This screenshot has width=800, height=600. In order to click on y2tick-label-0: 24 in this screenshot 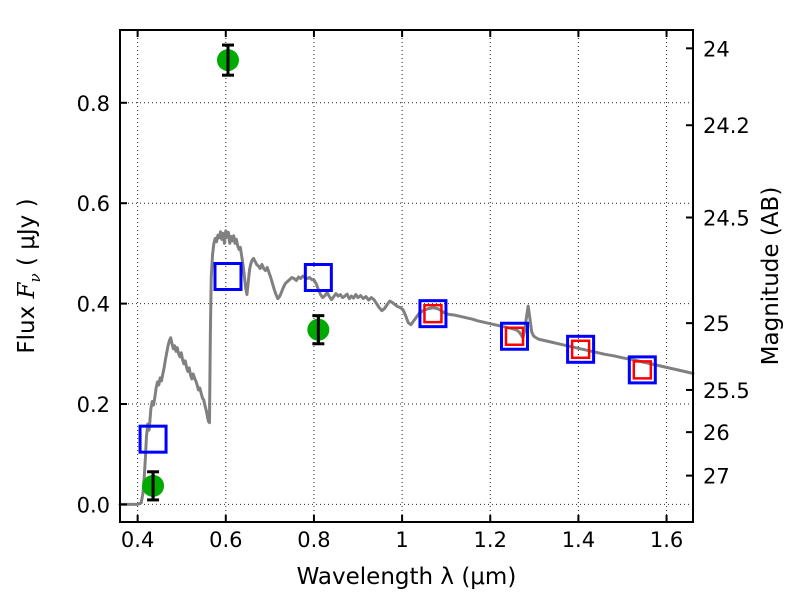, I will do `click(716, 49)`.